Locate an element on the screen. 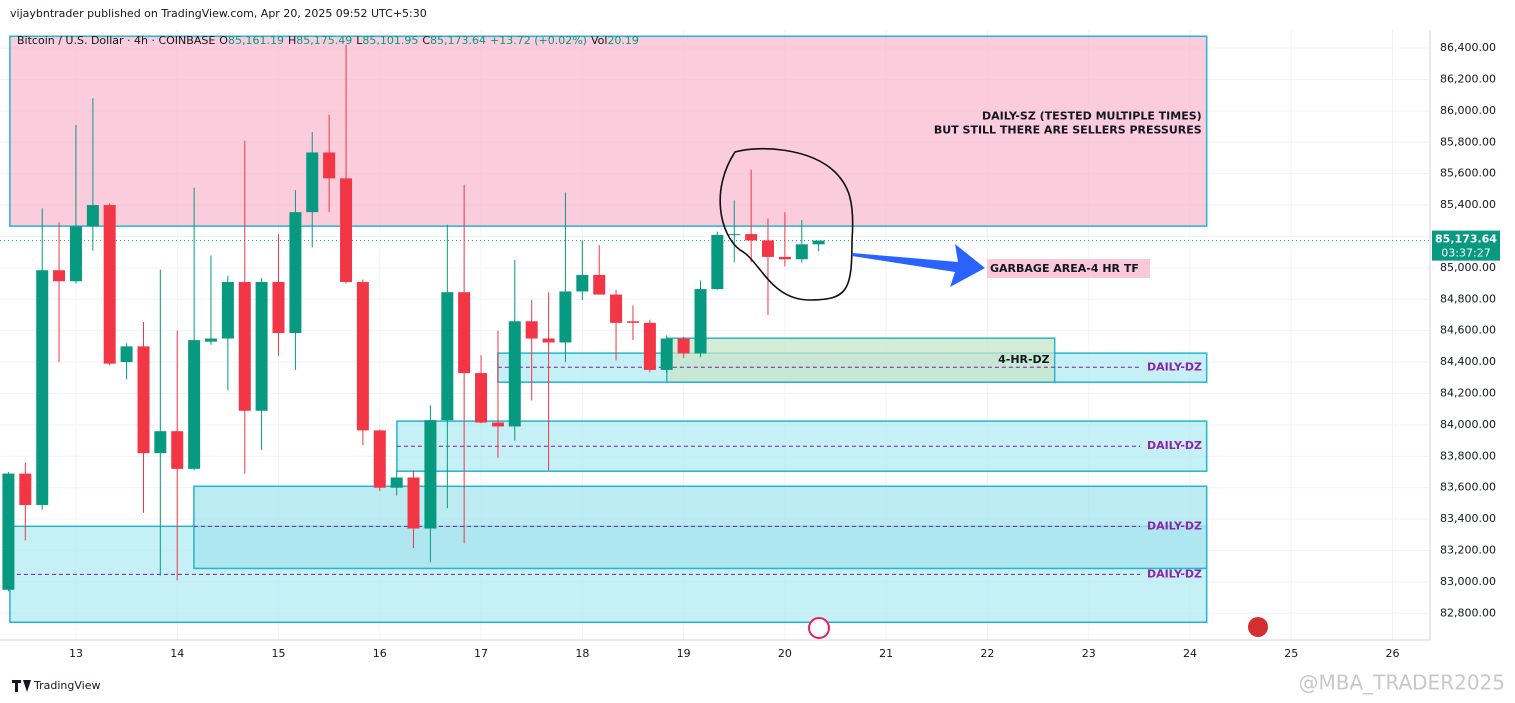 The width and height of the screenshot is (1515, 703). x-tick-label: 13 is located at coordinates (76, 653).